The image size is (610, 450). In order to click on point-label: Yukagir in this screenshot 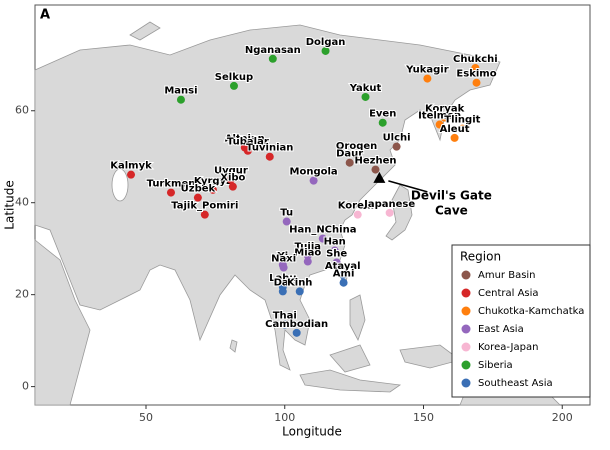, I will do `click(427, 70)`.